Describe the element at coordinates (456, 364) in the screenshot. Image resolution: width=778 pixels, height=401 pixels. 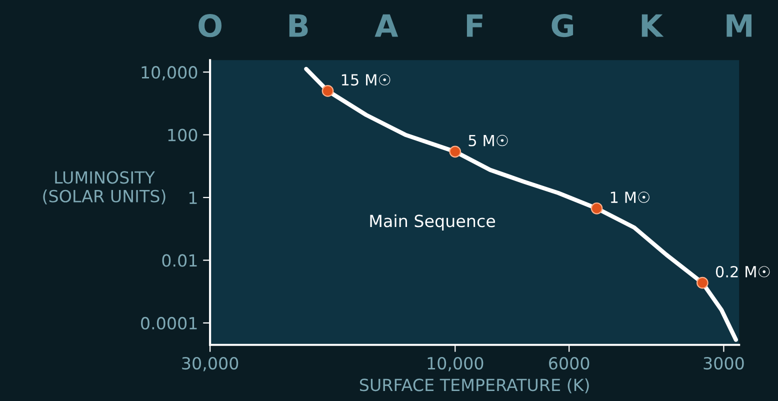
I see `x-tick-label: 10,000` at that location.